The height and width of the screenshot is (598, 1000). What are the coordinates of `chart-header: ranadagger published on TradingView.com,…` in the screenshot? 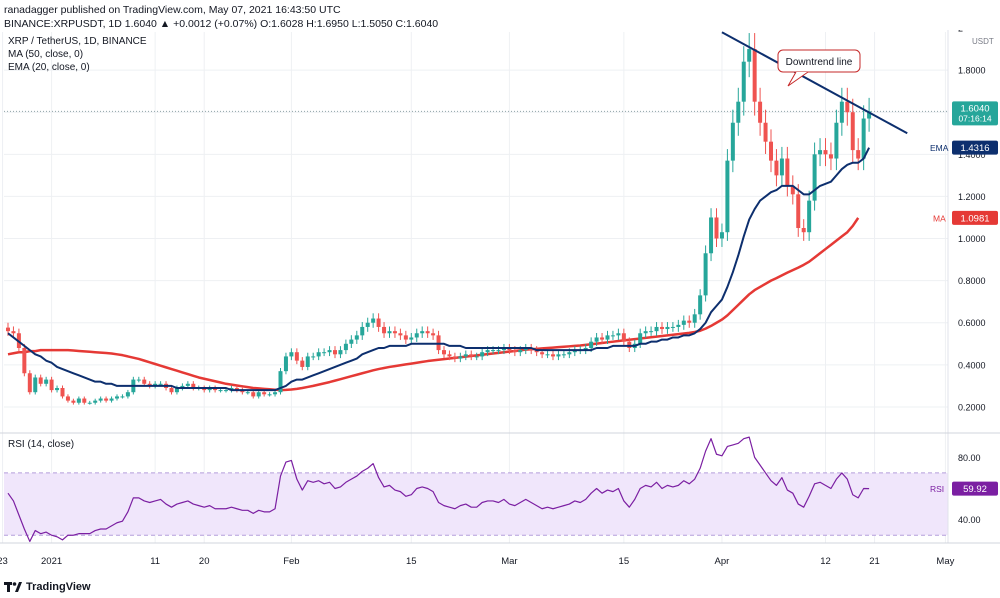 It's located at (221, 17).